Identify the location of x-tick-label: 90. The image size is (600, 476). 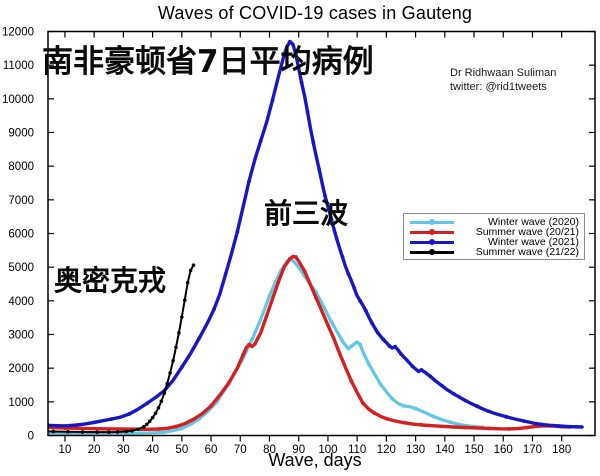
(298, 450).